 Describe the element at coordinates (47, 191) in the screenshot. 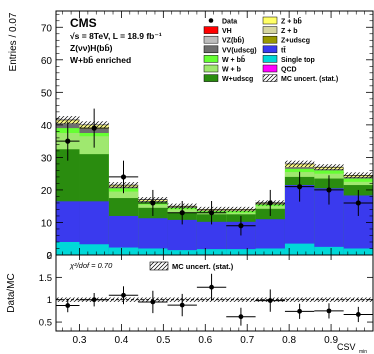

I see `y-tick-label: 20` at that location.